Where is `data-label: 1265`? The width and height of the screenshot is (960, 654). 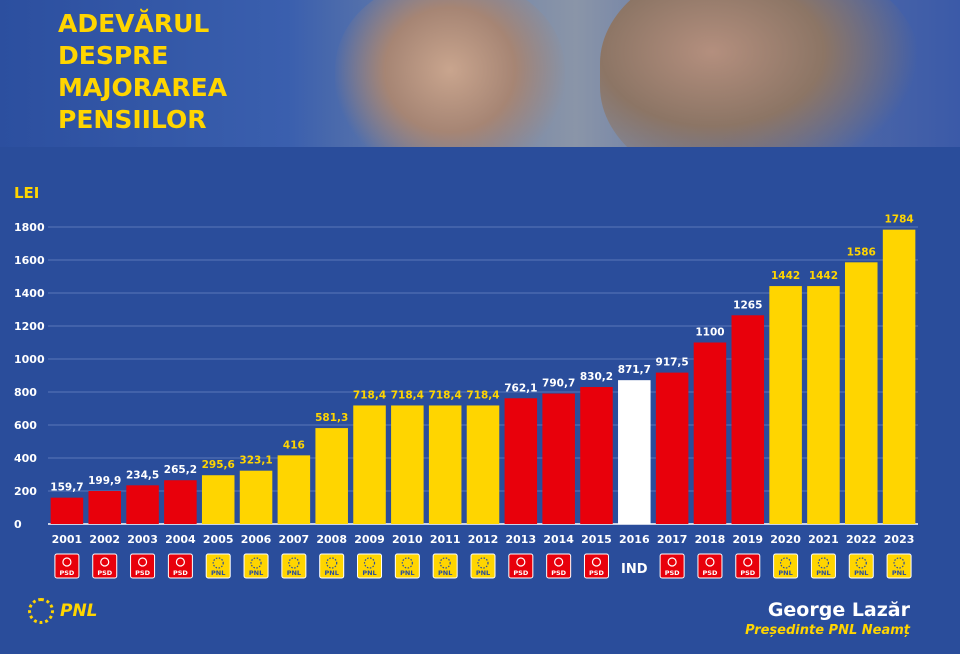
data-label: 1265 is located at coordinates (747, 305).